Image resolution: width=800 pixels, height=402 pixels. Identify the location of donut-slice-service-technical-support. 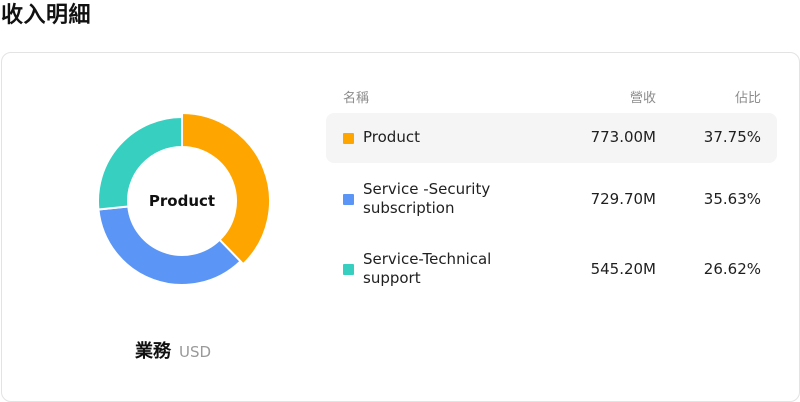
(140, 163).